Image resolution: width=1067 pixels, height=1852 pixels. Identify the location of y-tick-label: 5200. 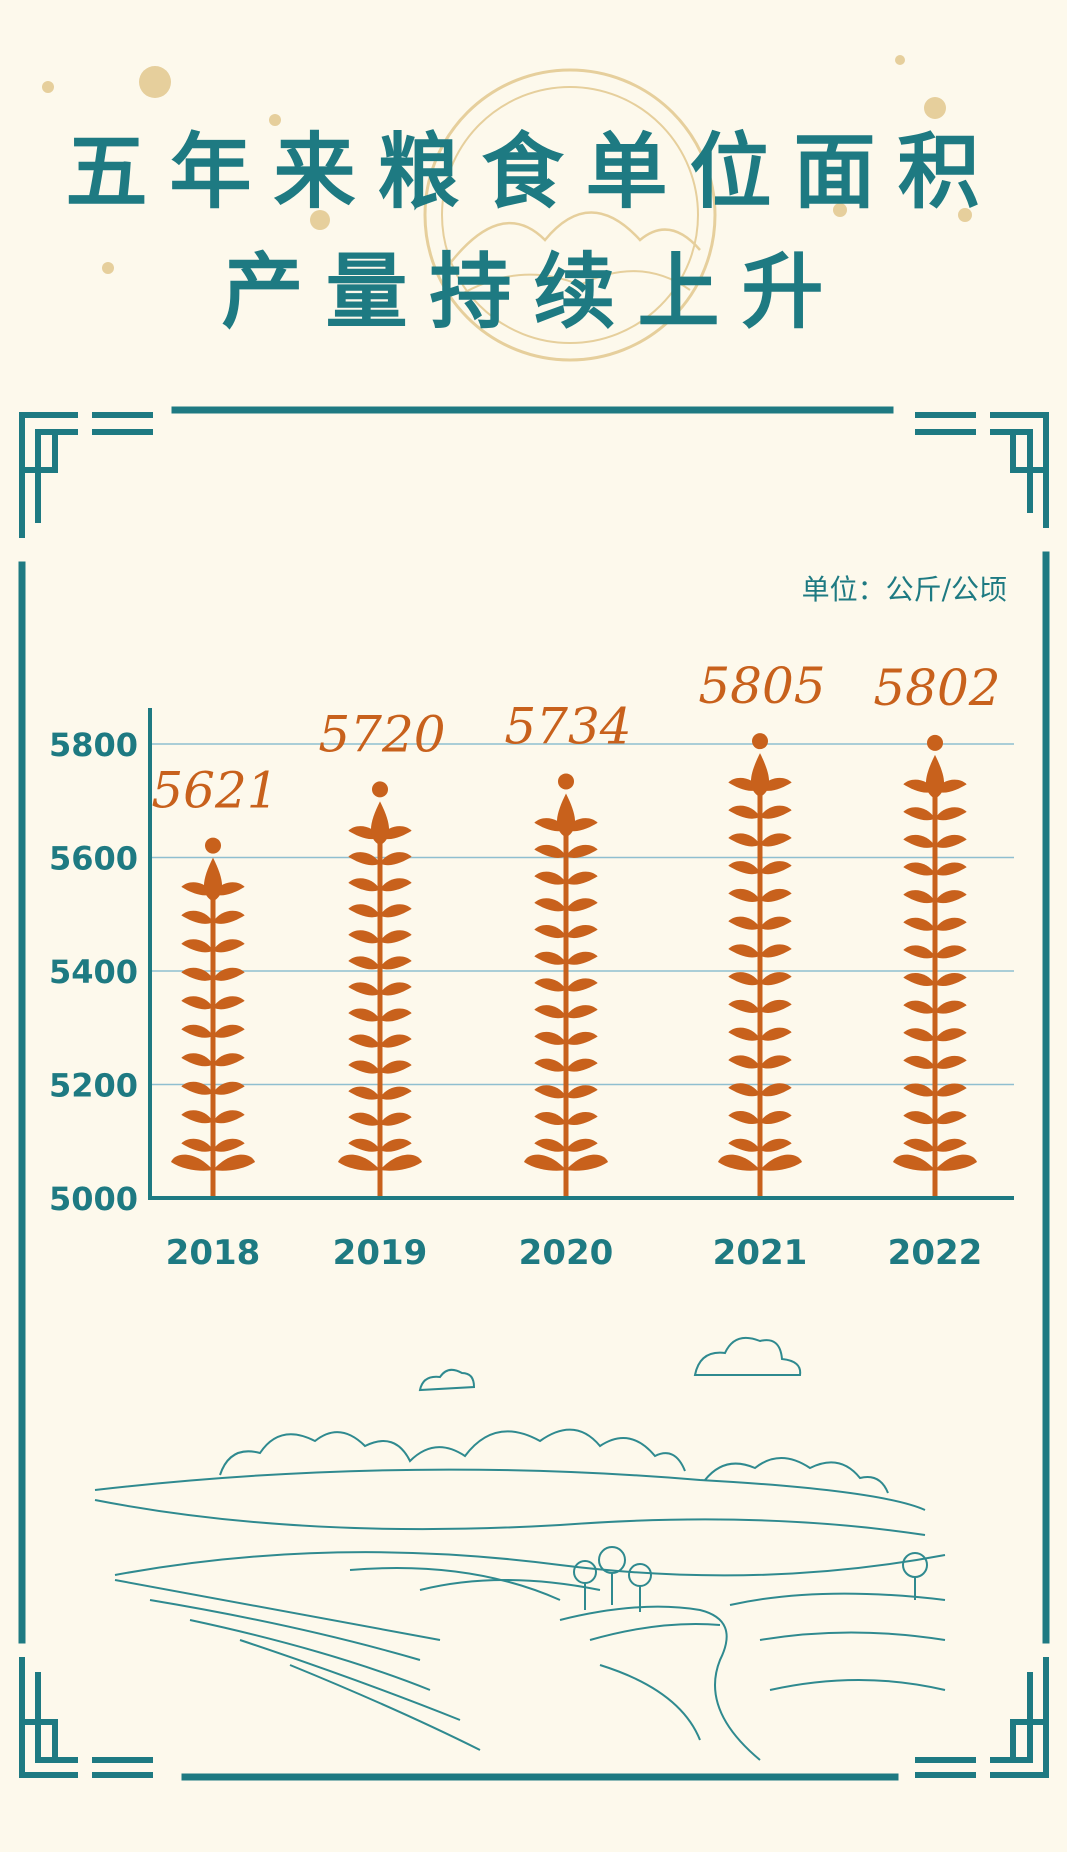
(93, 1086).